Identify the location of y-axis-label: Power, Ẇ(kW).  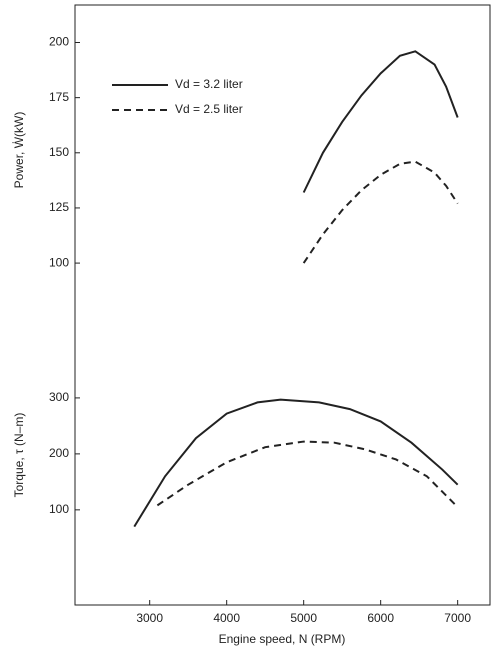
(19, 150).